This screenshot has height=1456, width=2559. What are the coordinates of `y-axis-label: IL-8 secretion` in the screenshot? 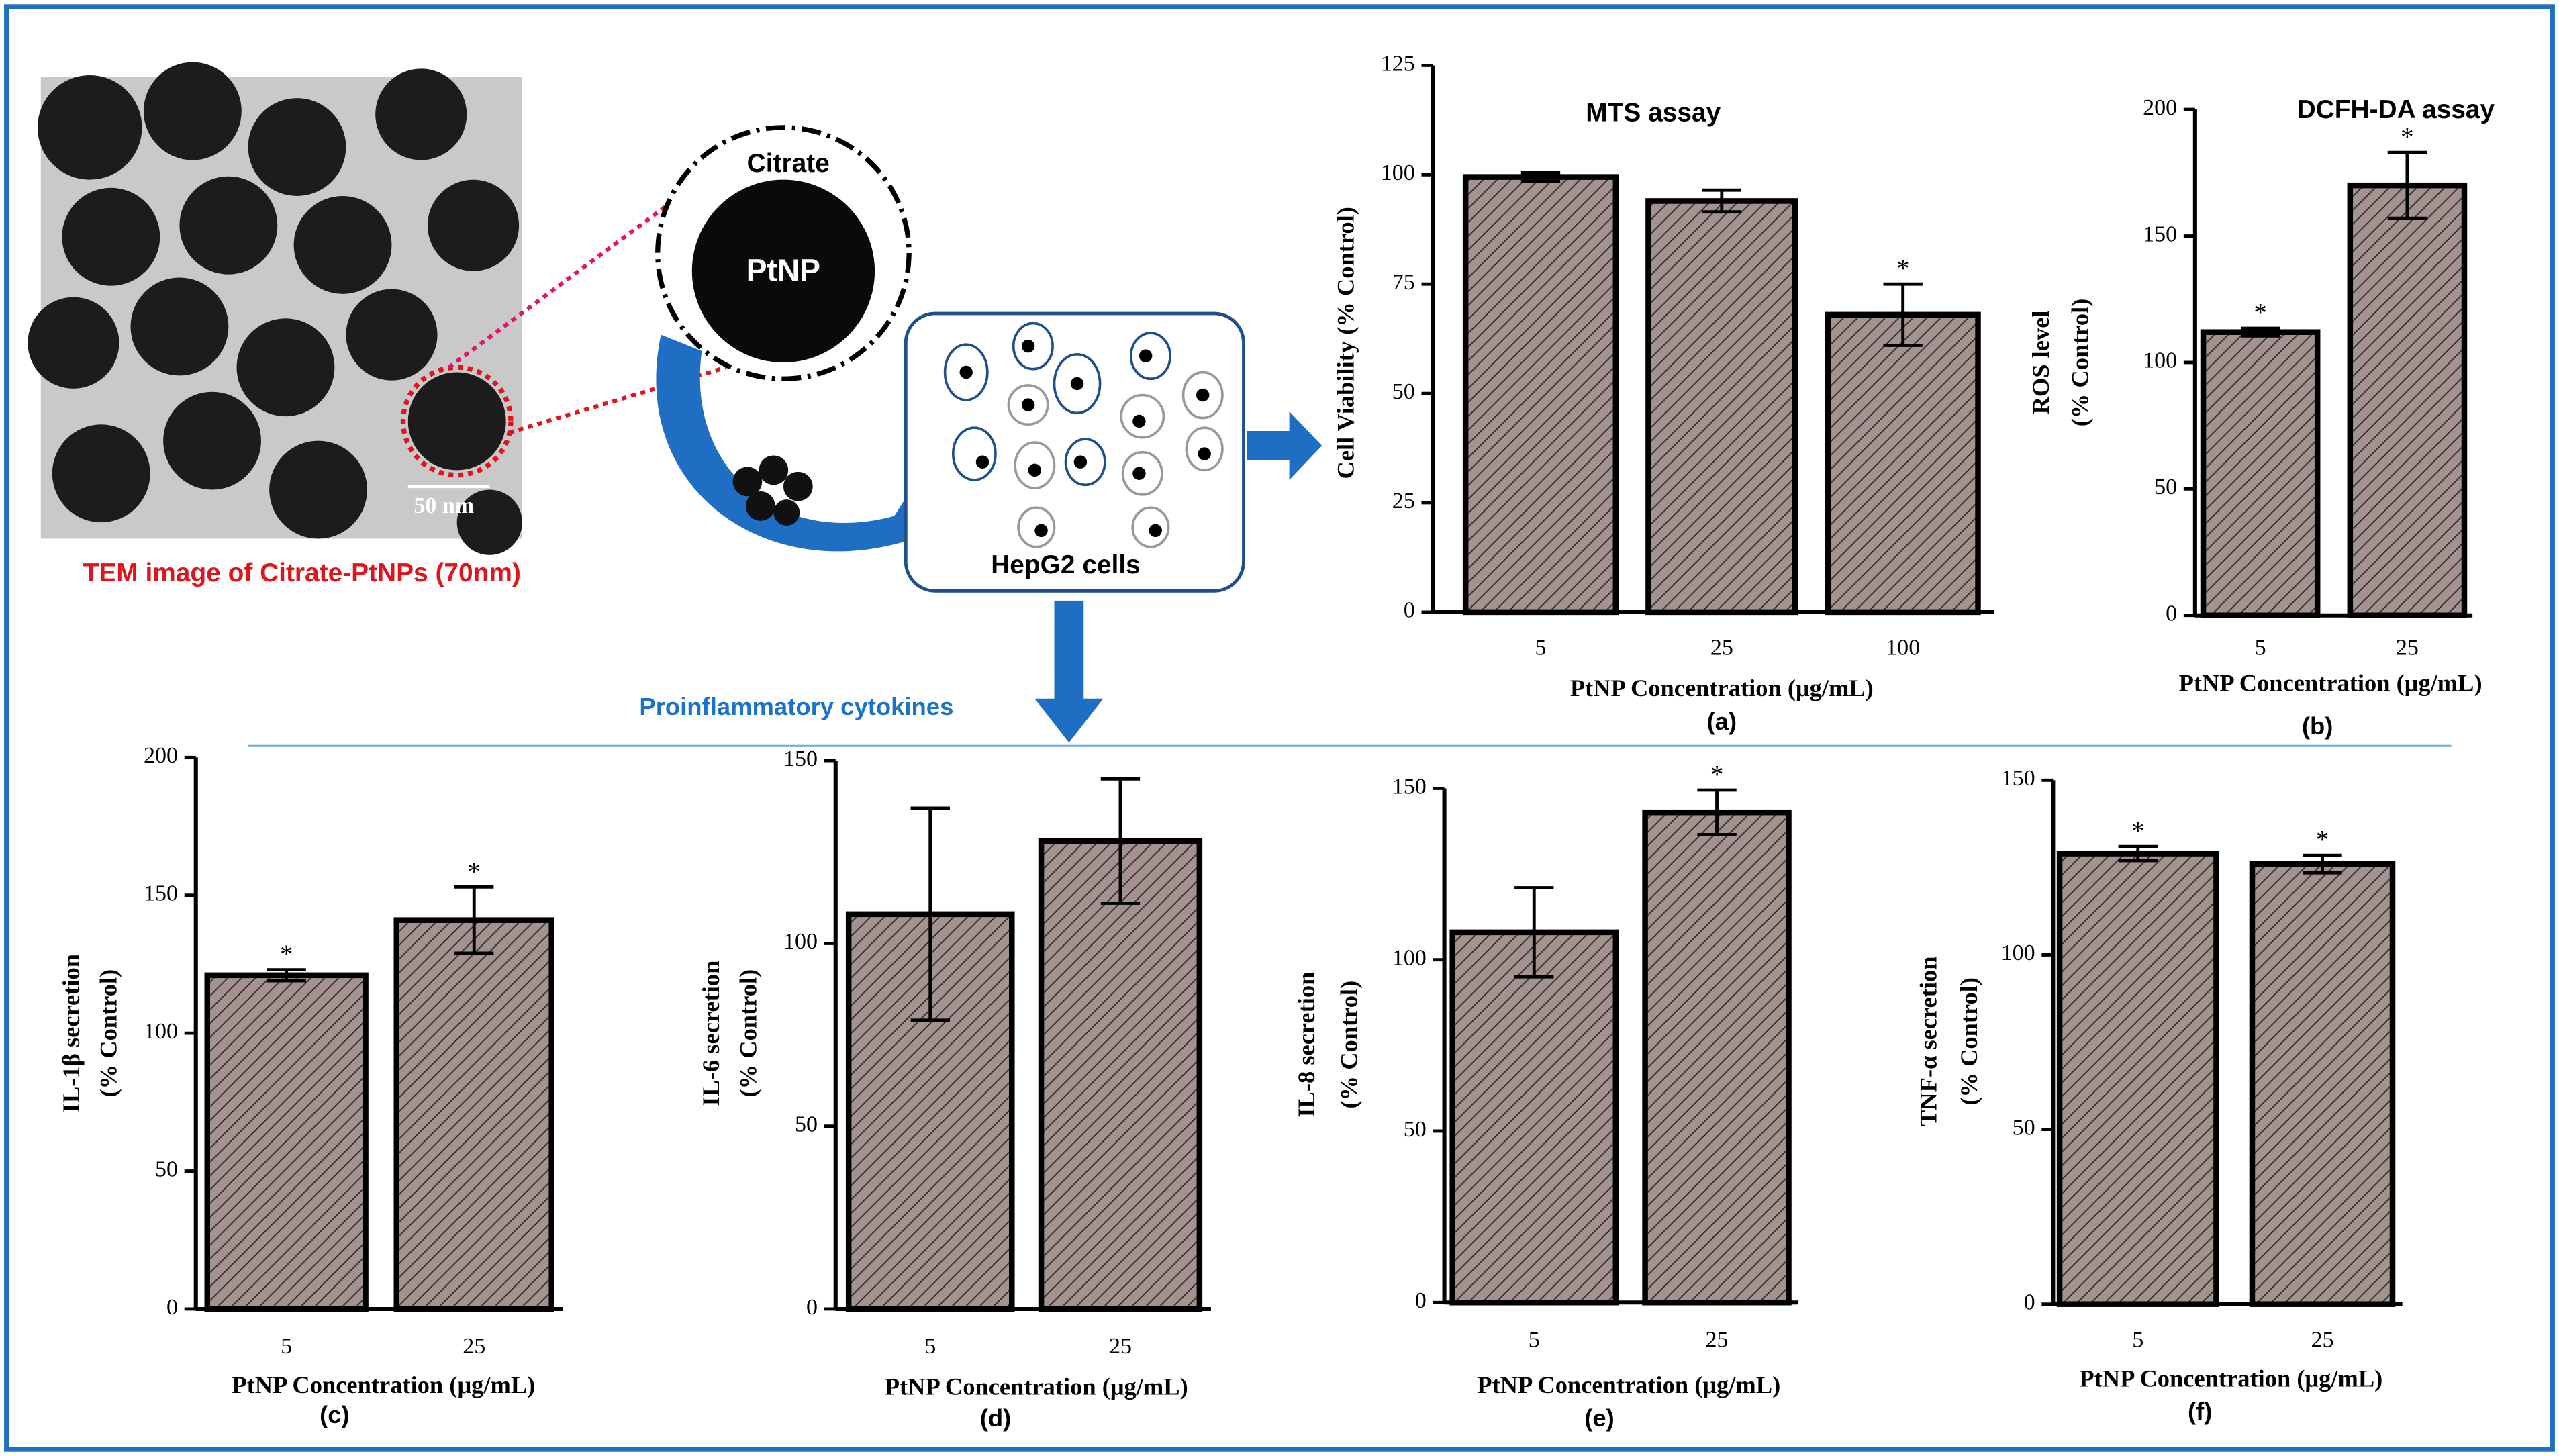 It's located at (1306, 1045).